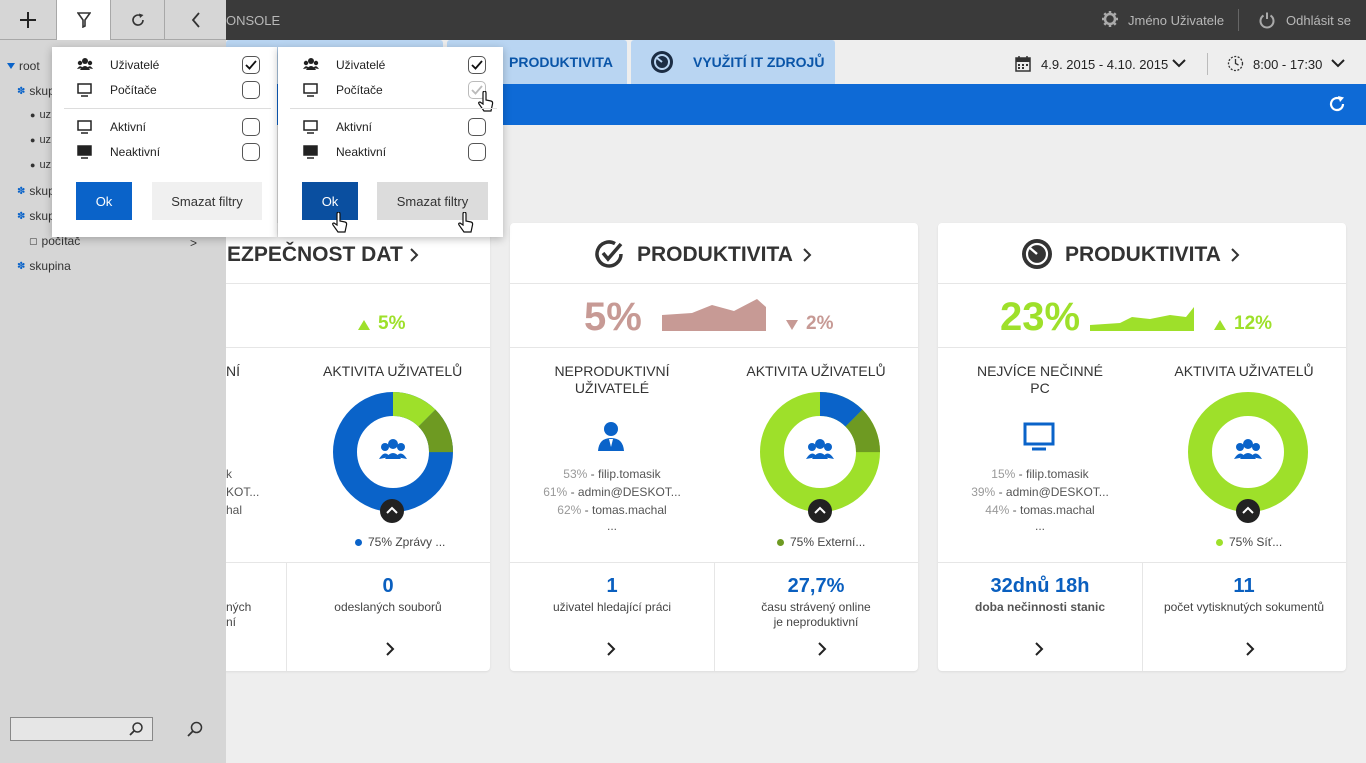 The height and width of the screenshot is (763, 1366). What do you see at coordinates (561, 62) in the screenshot?
I see `tab-produktivita-label: PRODUKTIVITA` at bounding box center [561, 62].